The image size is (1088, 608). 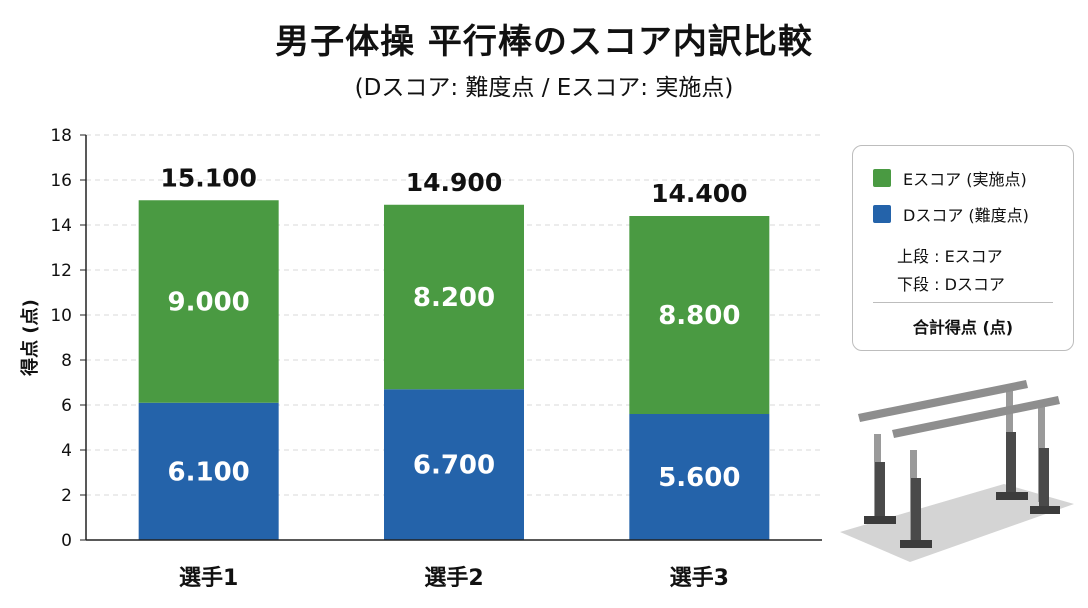 I want to click on y-tick-label: 18, so click(x=61, y=136).